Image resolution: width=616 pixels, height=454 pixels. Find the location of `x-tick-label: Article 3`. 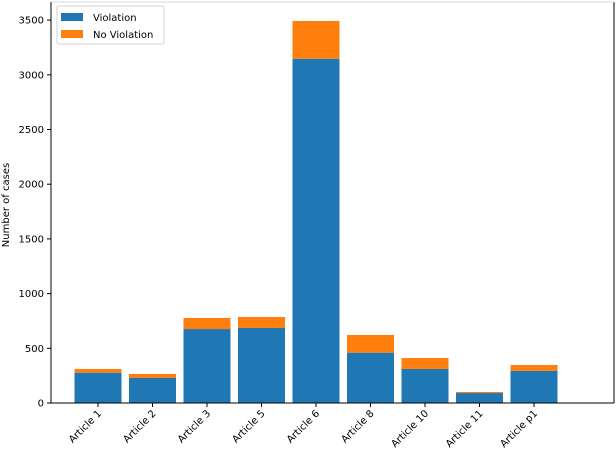

x-tick-label: Article 3 is located at coordinates (194, 426).